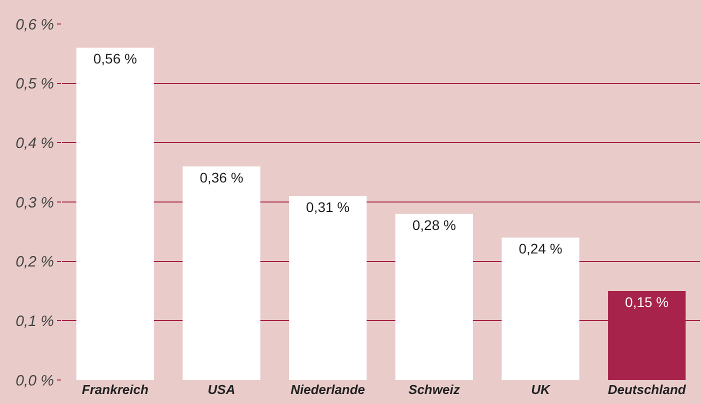 The height and width of the screenshot is (404, 702). What do you see at coordinates (647, 389) in the screenshot?
I see `x-tick-label: Deutschland` at bounding box center [647, 389].